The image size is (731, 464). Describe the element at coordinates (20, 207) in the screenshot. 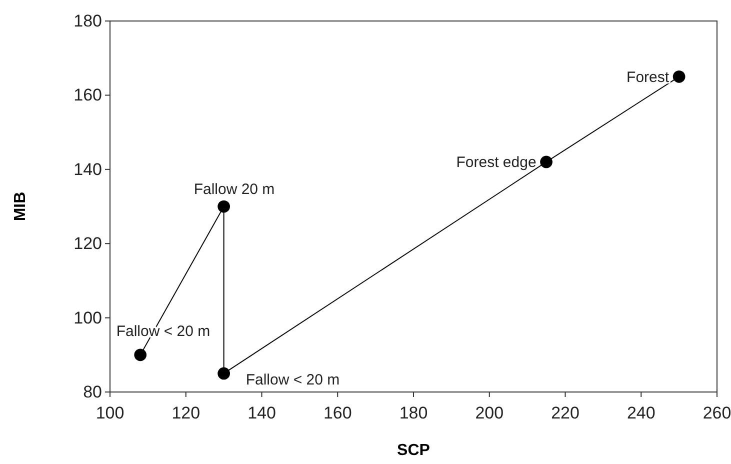

I see `y-axis-title: MIB` at that location.